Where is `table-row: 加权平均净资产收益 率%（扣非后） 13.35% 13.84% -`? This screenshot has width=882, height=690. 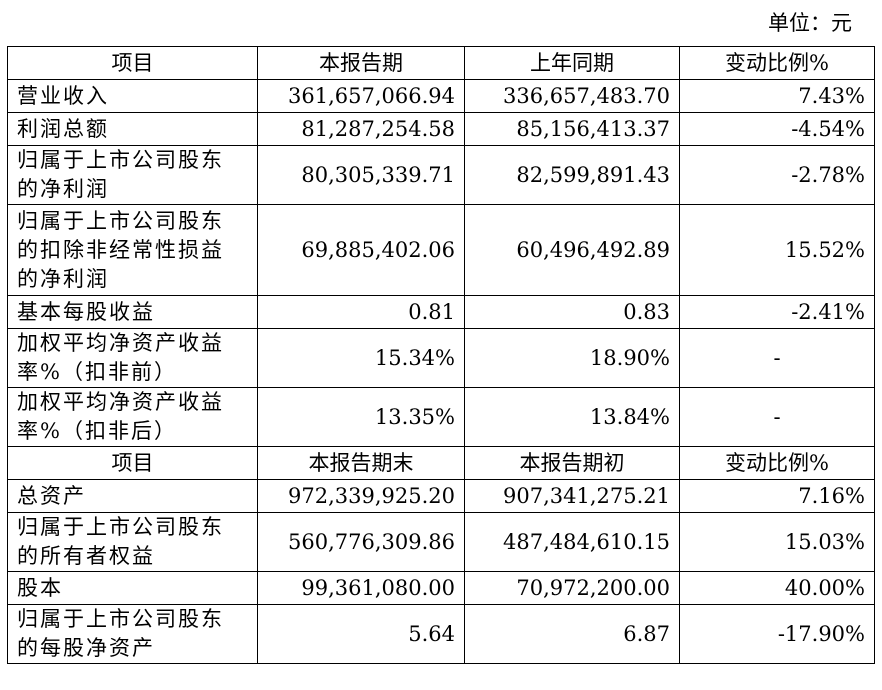
table-row: 加权平均净资产收益 率%（扣非后） 13.35% 13.84% - is located at coordinates (441, 417).